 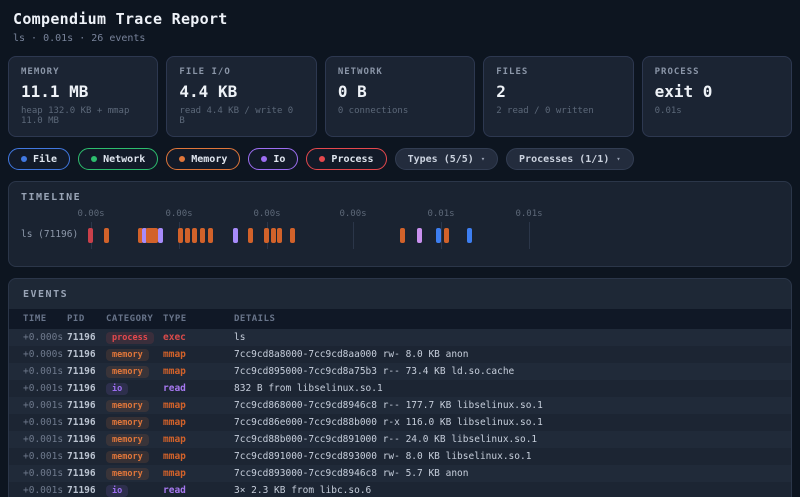 What do you see at coordinates (39, 159) in the screenshot?
I see `filter-chip-file: File` at bounding box center [39, 159].